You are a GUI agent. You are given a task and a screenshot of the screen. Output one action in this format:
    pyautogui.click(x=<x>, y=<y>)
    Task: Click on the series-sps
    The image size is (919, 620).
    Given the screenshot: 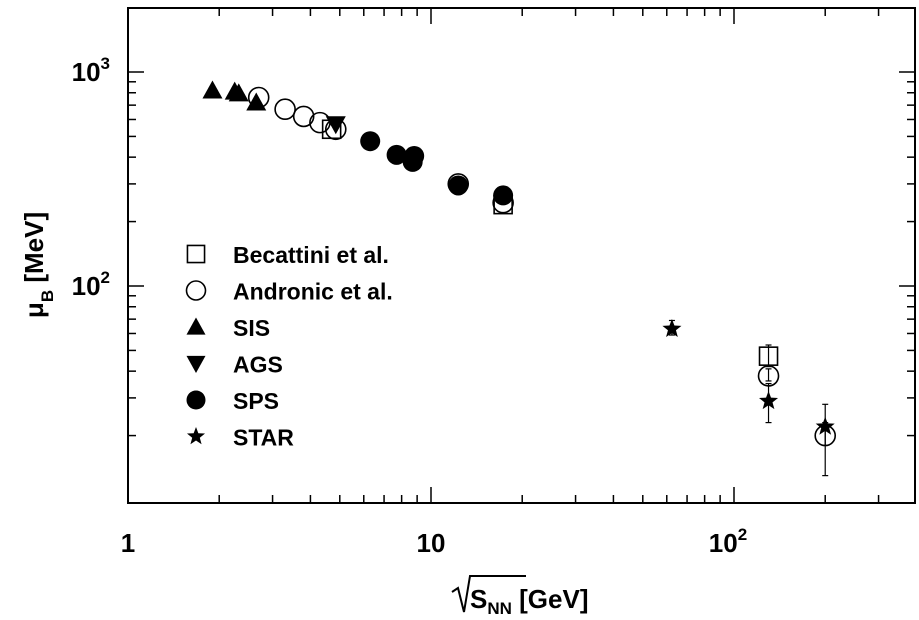 What is the action you would take?
    pyautogui.click(x=437, y=168)
    